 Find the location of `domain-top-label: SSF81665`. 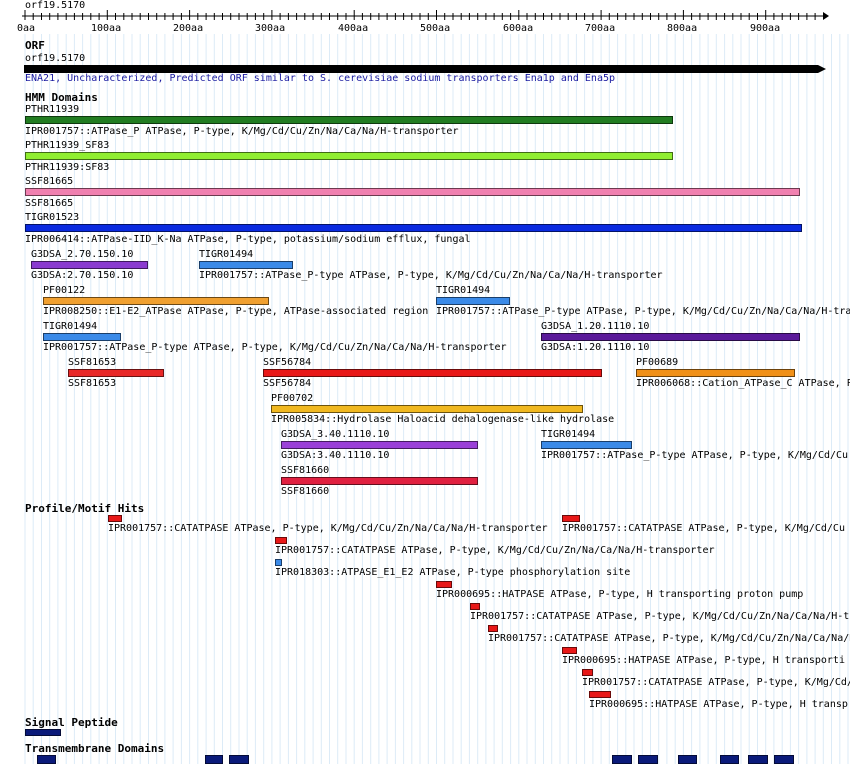

domain-top-label: SSF81665 is located at coordinates (49, 181).